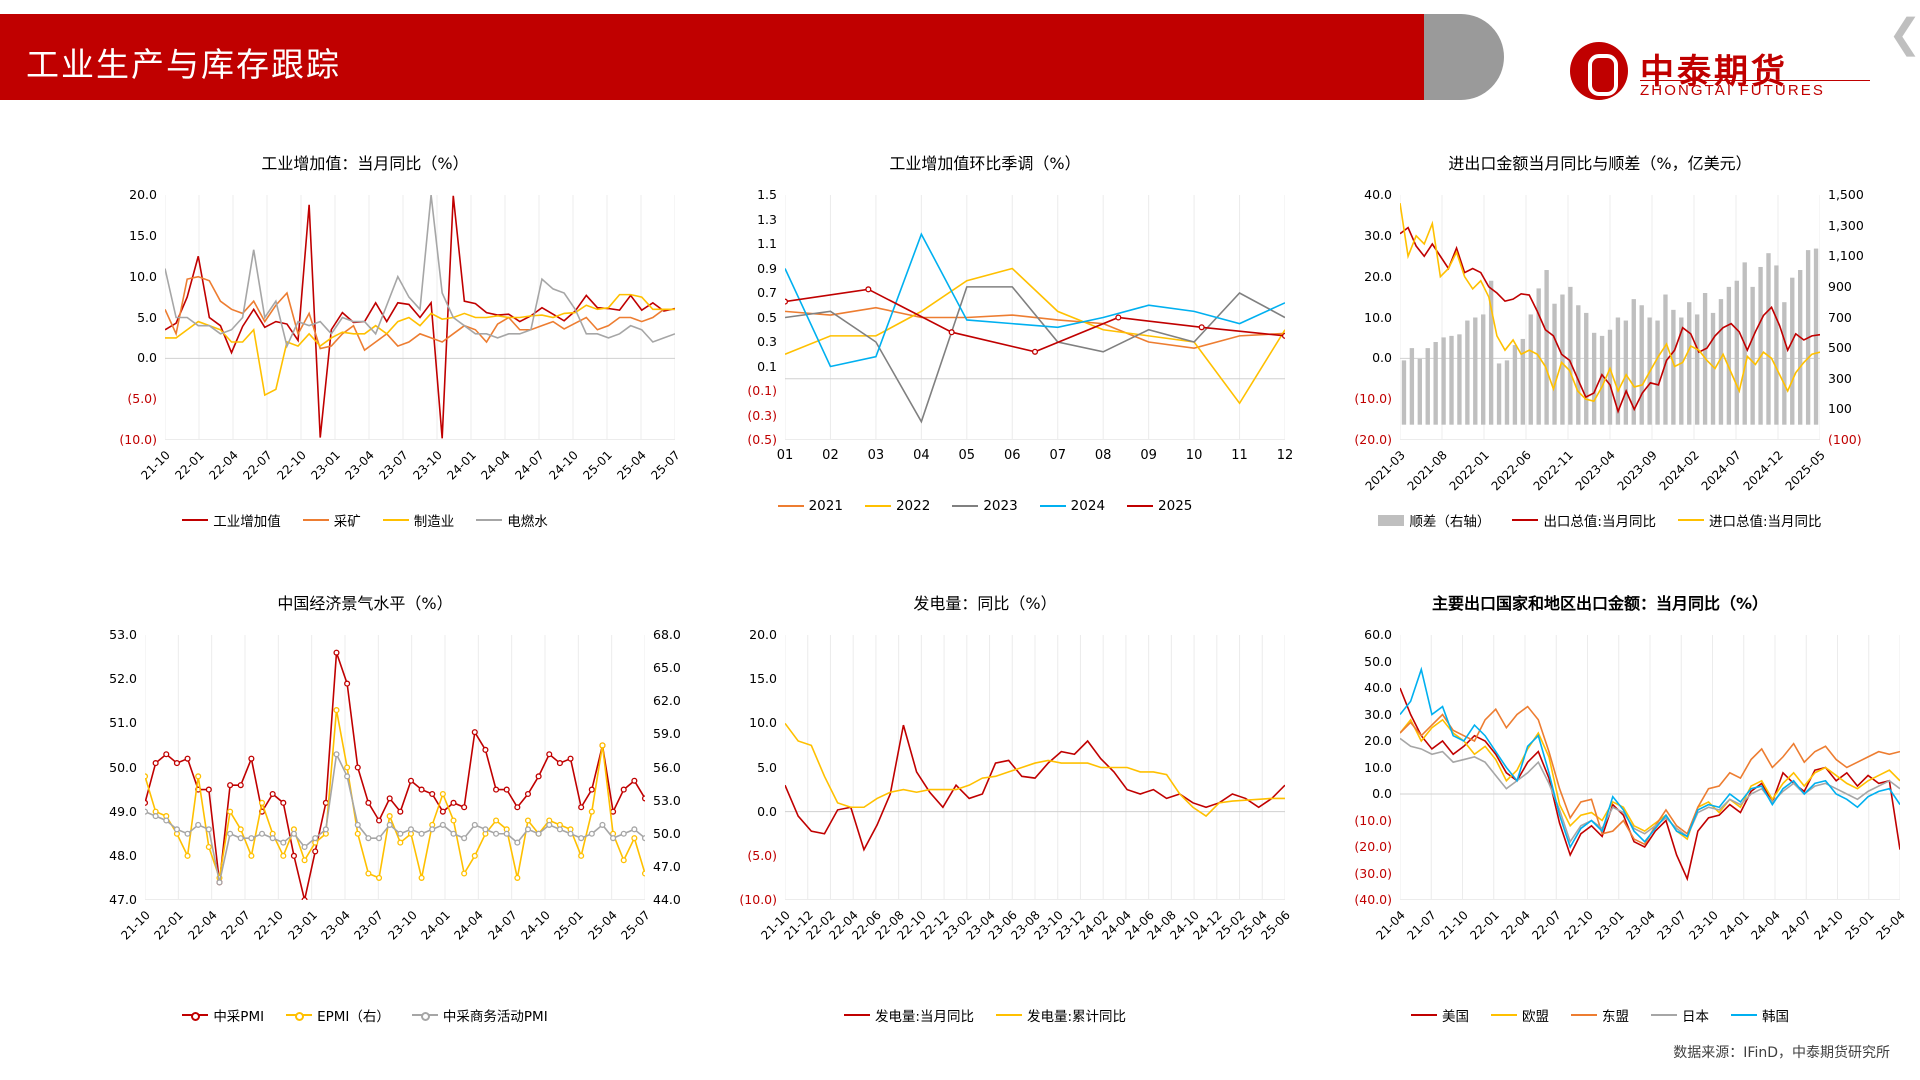  Describe the element at coordinates (239, 1017) in the screenshot. I see `legend-label: 中采PMI` at that location.